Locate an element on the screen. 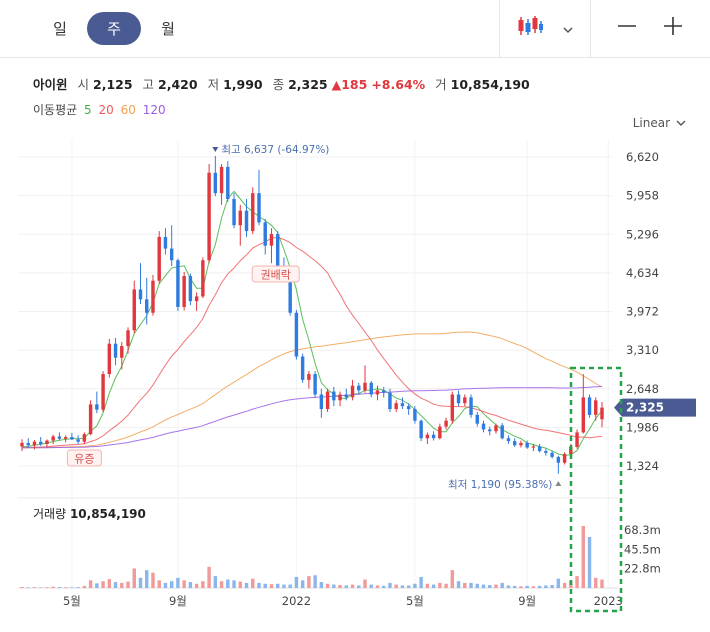 The height and width of the screenshot is (632, 710). chart-type-dropdown is located at coordinates (545, 28).